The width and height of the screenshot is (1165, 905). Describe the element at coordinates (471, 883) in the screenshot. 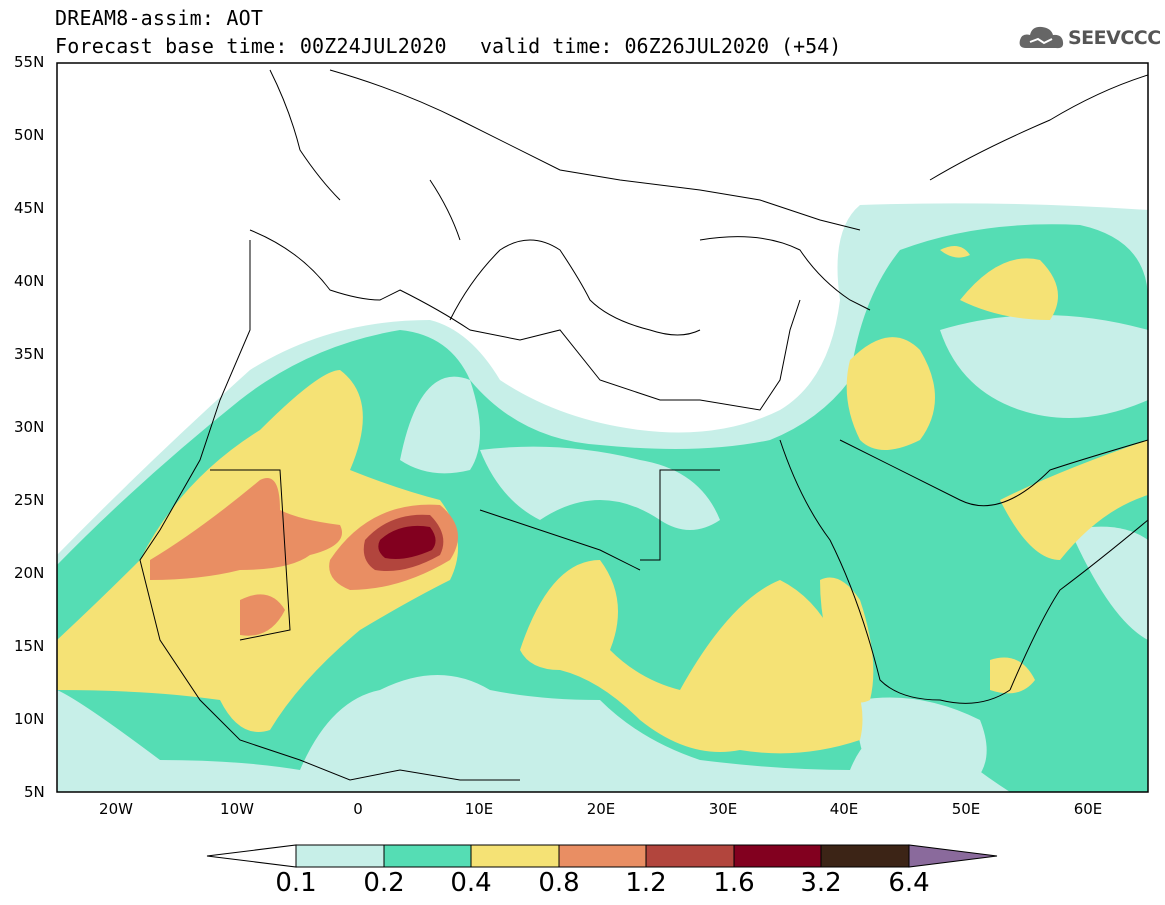

I see `colorbar-label: 0.4` at that location.